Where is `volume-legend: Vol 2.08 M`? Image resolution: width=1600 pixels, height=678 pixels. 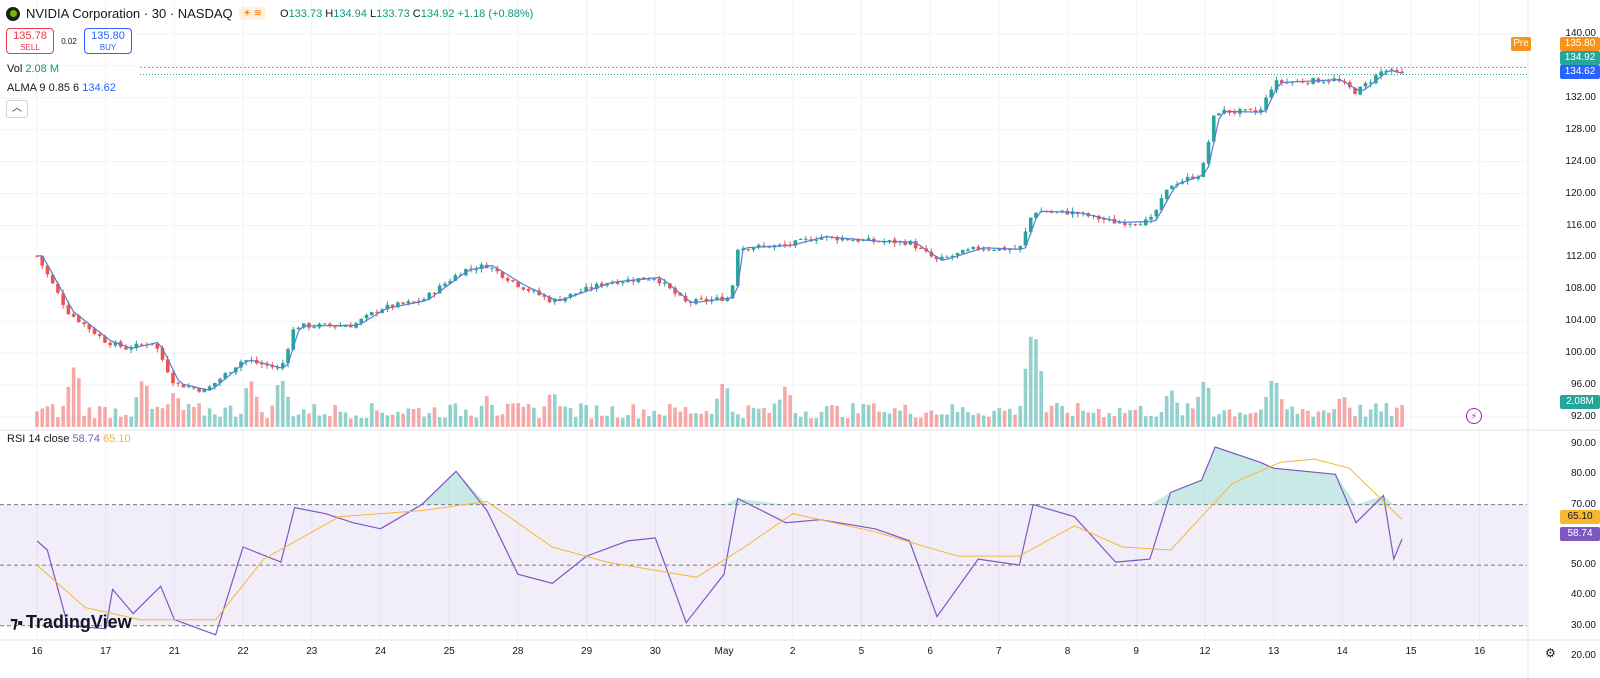
volume-legend: Vol 2.08 M is located at coordinates (33, 69).